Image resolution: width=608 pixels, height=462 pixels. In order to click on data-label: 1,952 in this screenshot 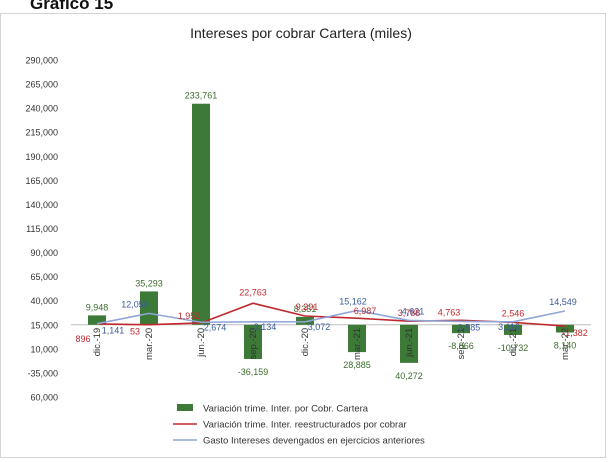, I will do `click(189, 316)`.